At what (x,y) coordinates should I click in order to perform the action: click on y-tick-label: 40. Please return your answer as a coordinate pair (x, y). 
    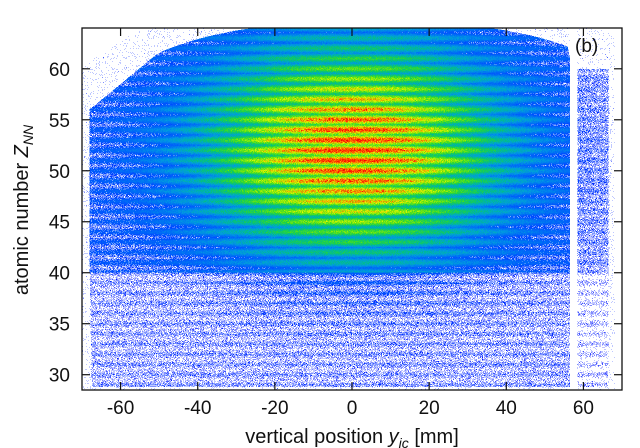
    Looking at the image, I should click on (59, 274).